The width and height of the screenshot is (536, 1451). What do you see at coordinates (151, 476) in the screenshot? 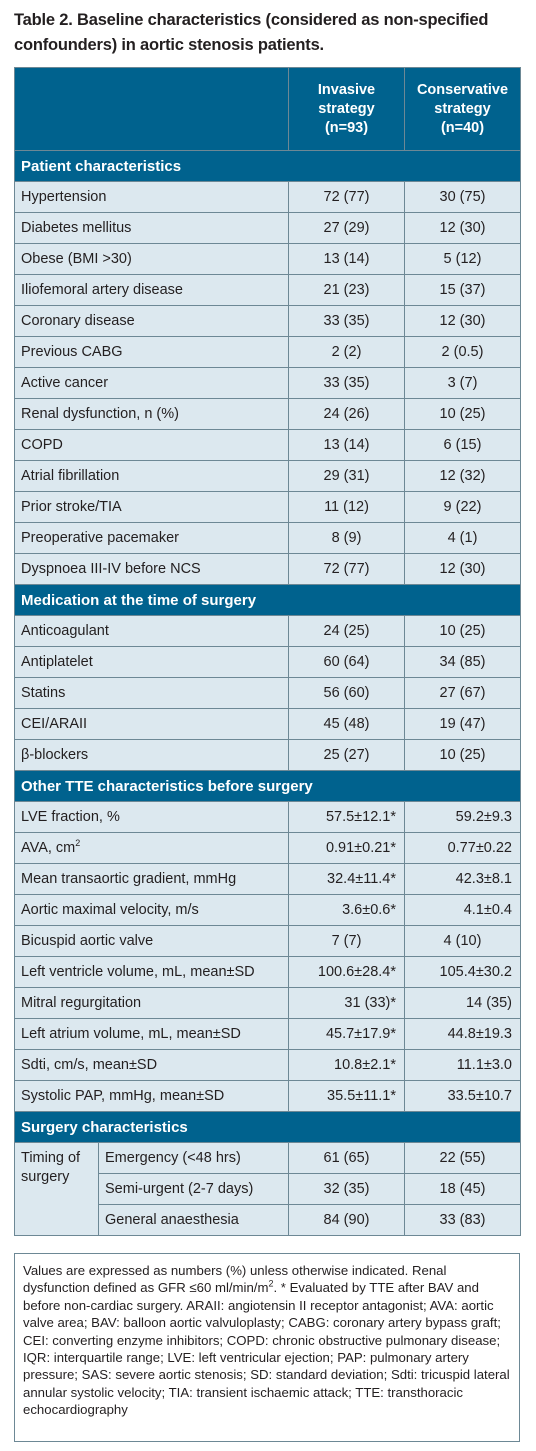
I see `row-label: Atrial fibrillation` at bounding box center [151, 476].